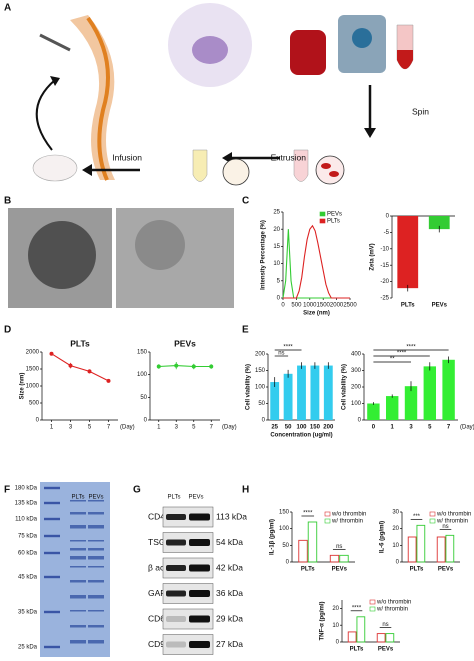 This screenshot has width=474, height=661. Describe the element at coordinates (92, 97) in the screenshot. I see `spine` at that location.